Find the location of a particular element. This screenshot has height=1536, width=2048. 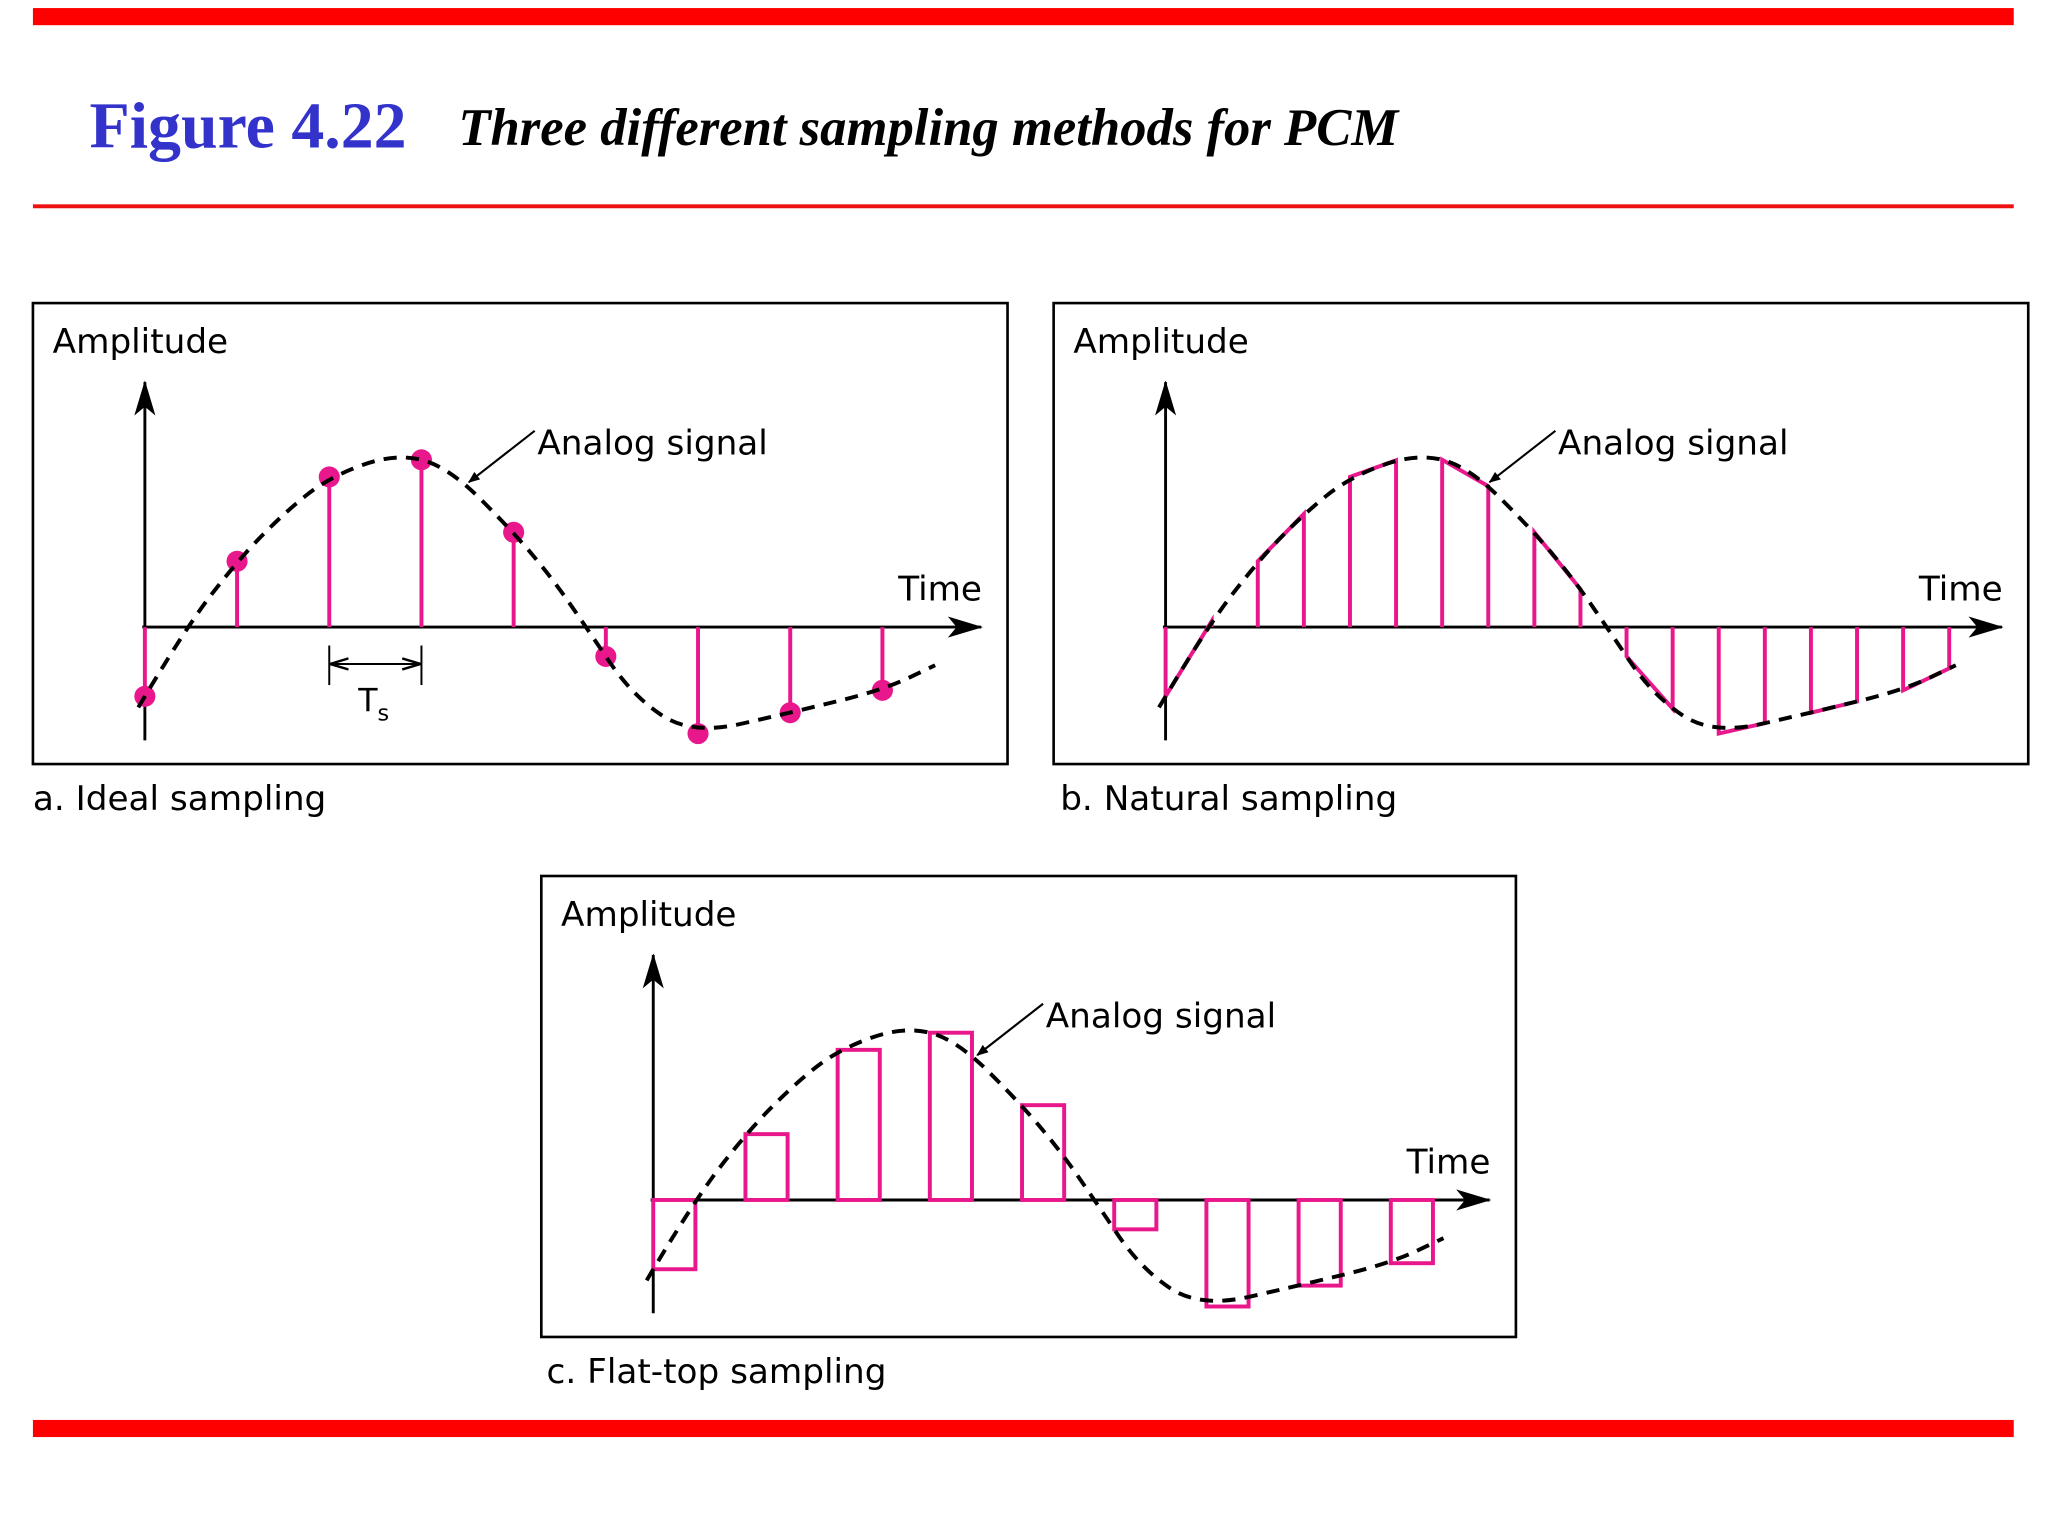

header-rule is located at coordinates (1023, 206).